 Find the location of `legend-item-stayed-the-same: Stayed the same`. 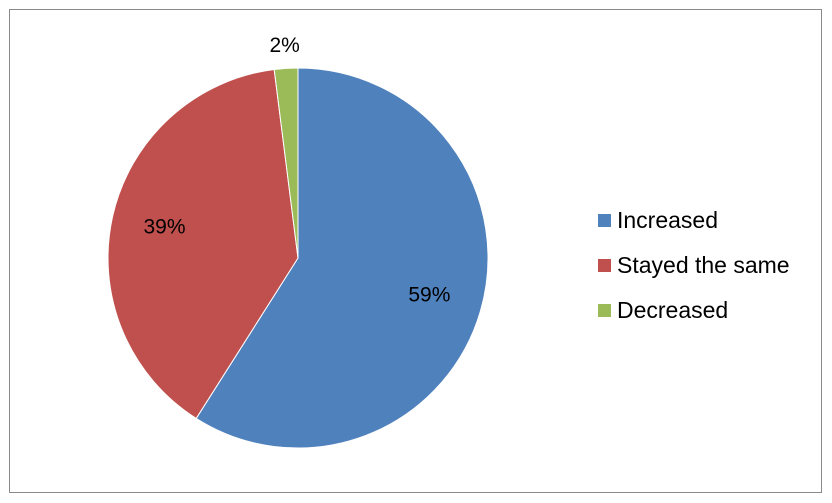

legend-item-stayed-the-same: Stayed the same is located at coordinates (713, 265).